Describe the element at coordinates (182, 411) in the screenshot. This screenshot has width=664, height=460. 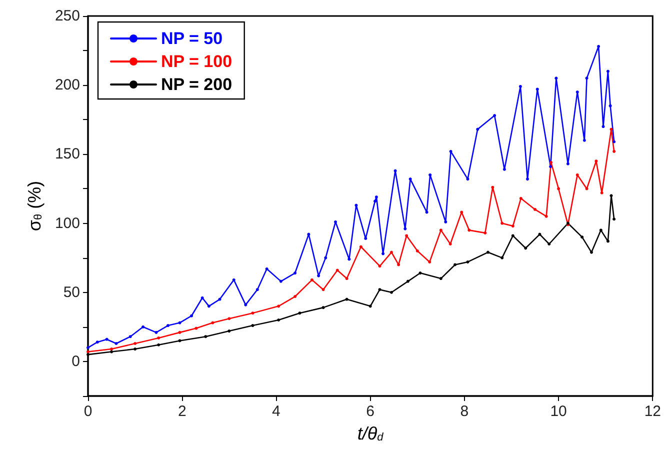
I see `x-tick-label: 2` at that location.